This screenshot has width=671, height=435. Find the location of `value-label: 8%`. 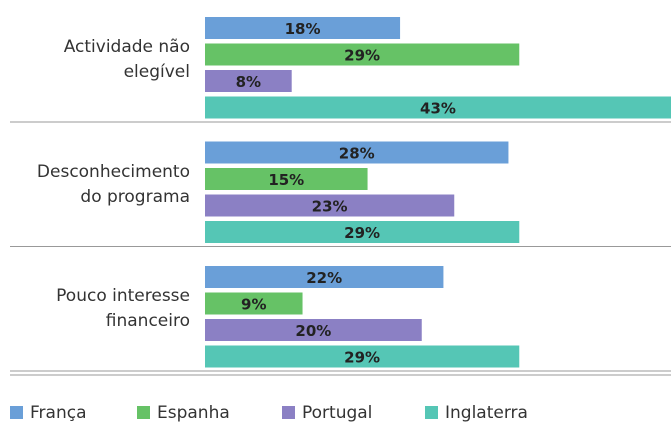

value-label: 8% is located at coordinates (248, 82).